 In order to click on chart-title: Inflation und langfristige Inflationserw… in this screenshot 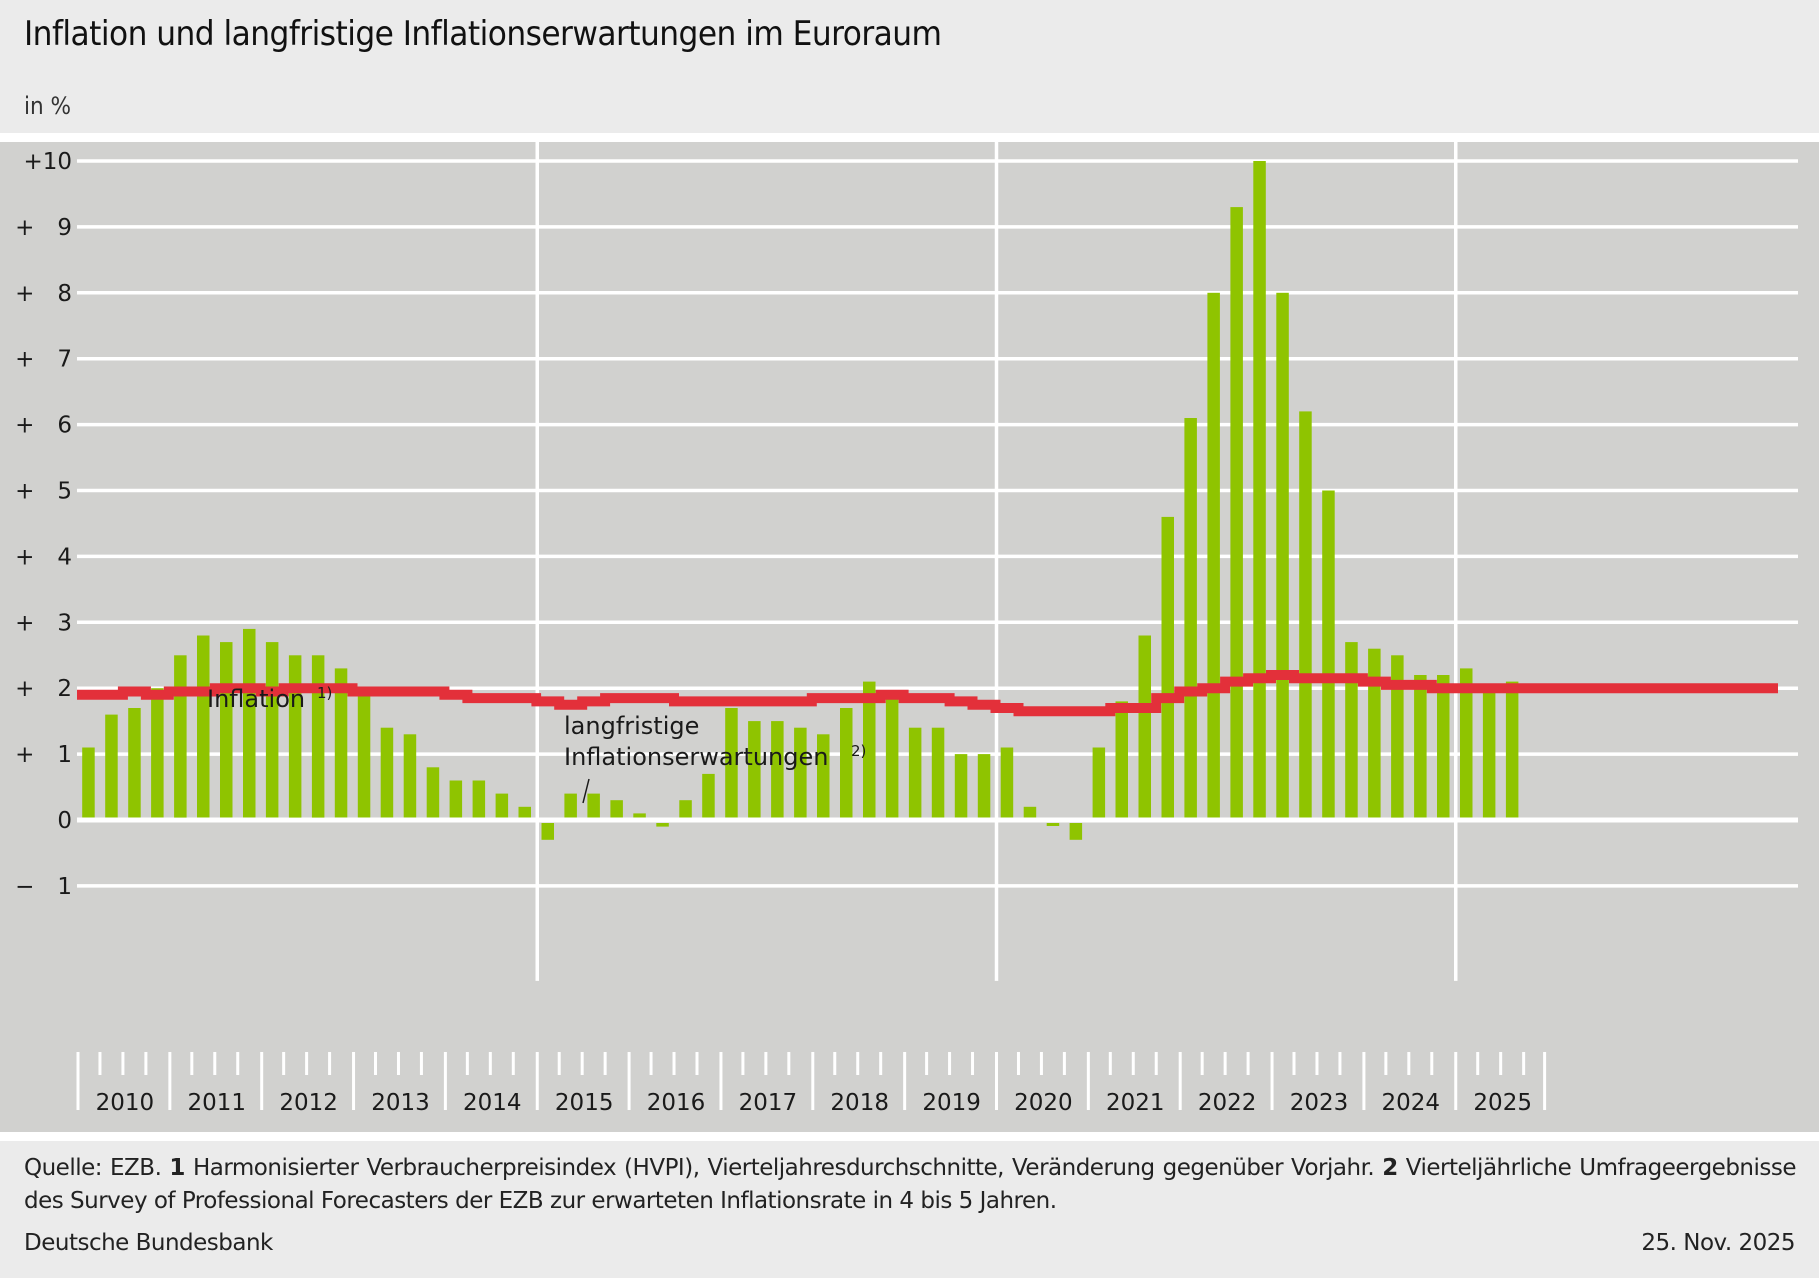, I will do `click(483, 34)`.